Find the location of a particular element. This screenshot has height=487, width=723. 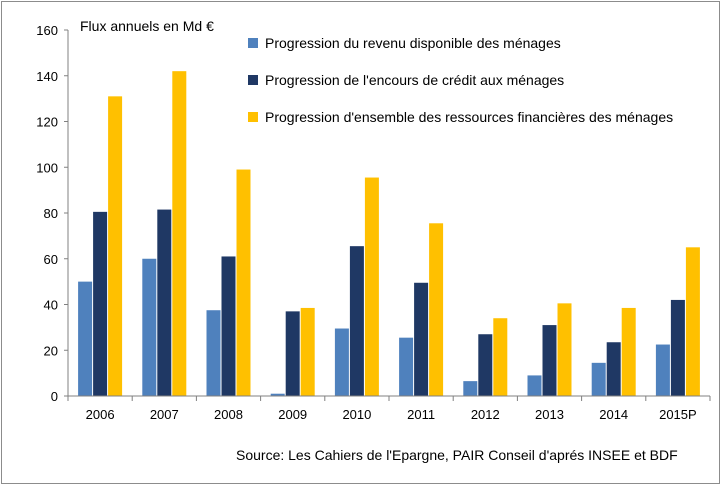

y-tick-label: 100 is located at coordinates (47, 167).